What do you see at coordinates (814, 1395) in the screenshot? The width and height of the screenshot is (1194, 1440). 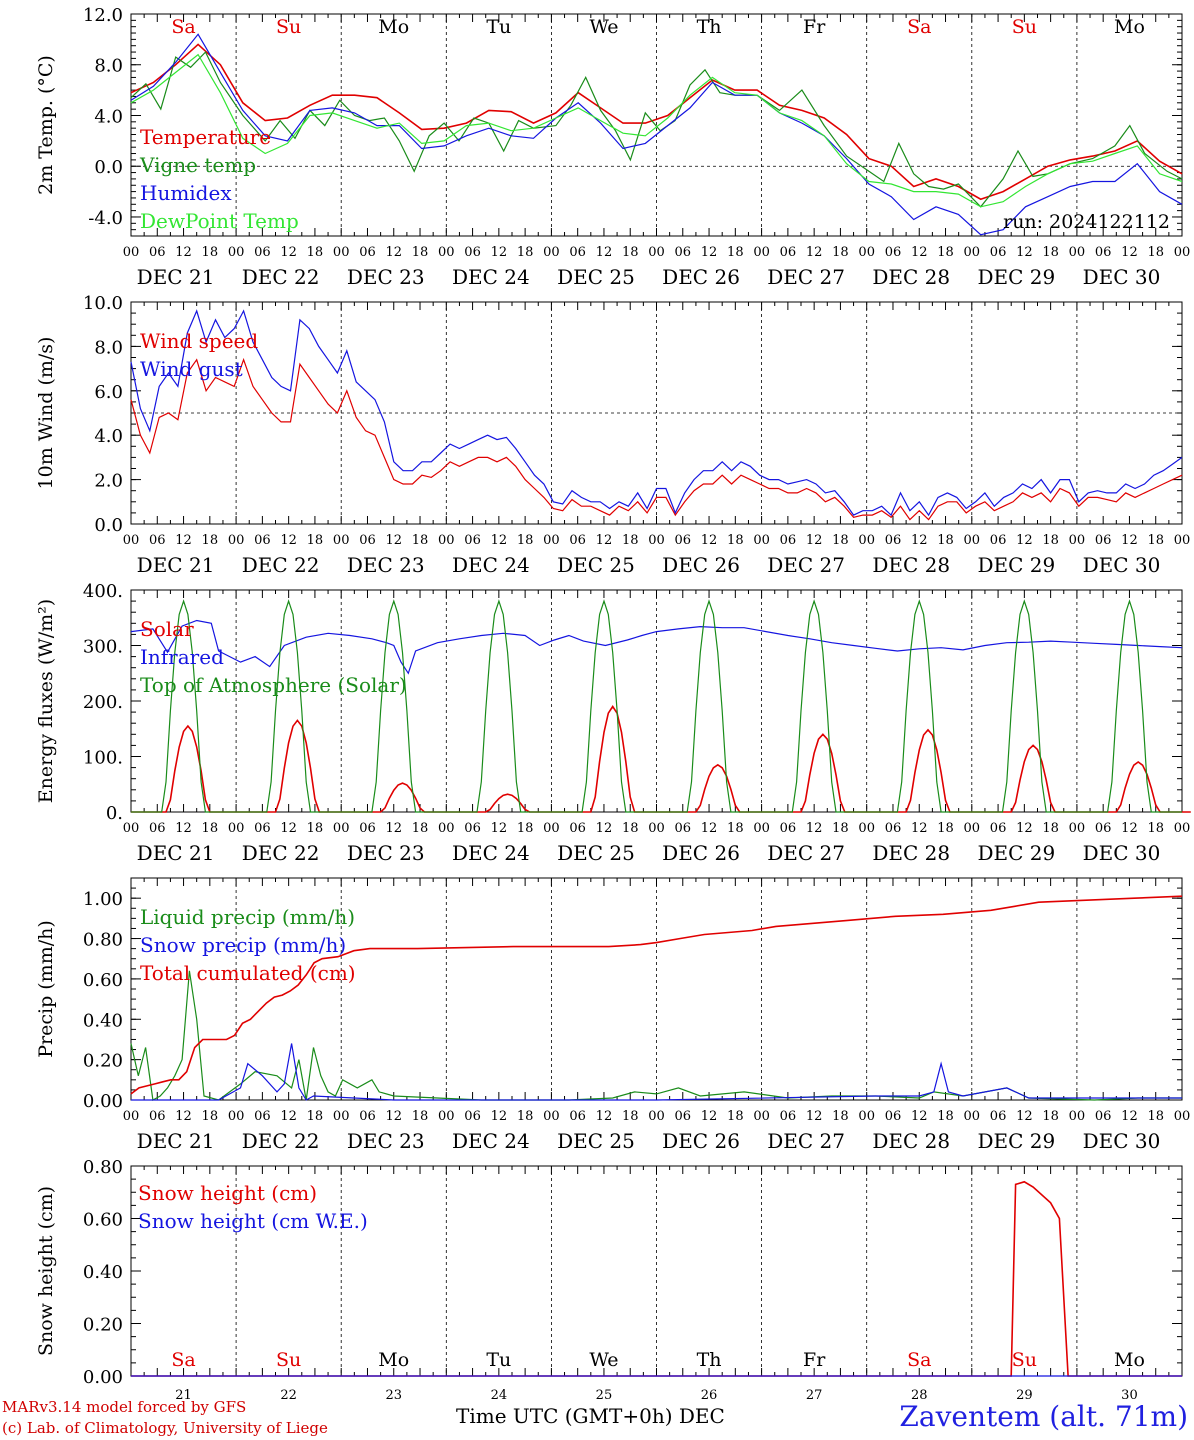 I see `day-number-label: 27` at bounding box center [814, 1395].